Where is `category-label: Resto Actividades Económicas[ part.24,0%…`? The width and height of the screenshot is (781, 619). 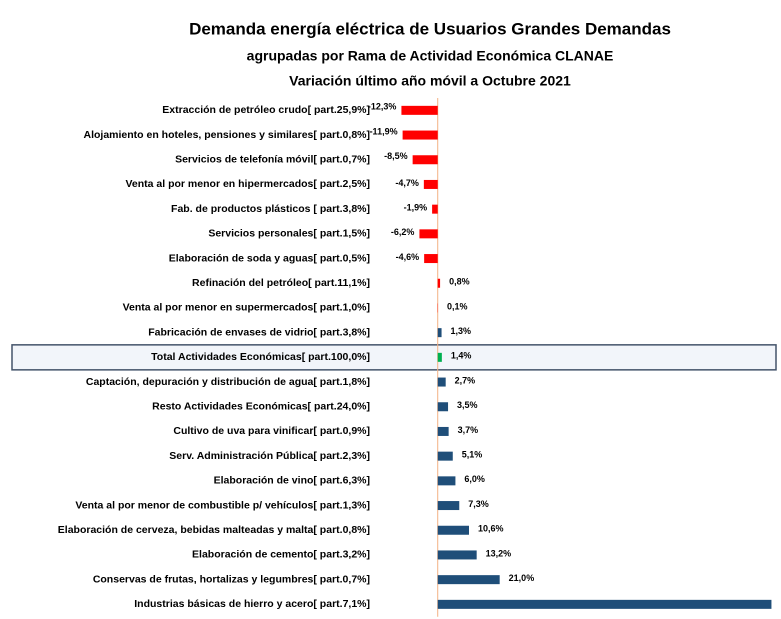 category-label: Resto Actividades Económicas[ part.24,0%… is located at coordinates (261, 407).